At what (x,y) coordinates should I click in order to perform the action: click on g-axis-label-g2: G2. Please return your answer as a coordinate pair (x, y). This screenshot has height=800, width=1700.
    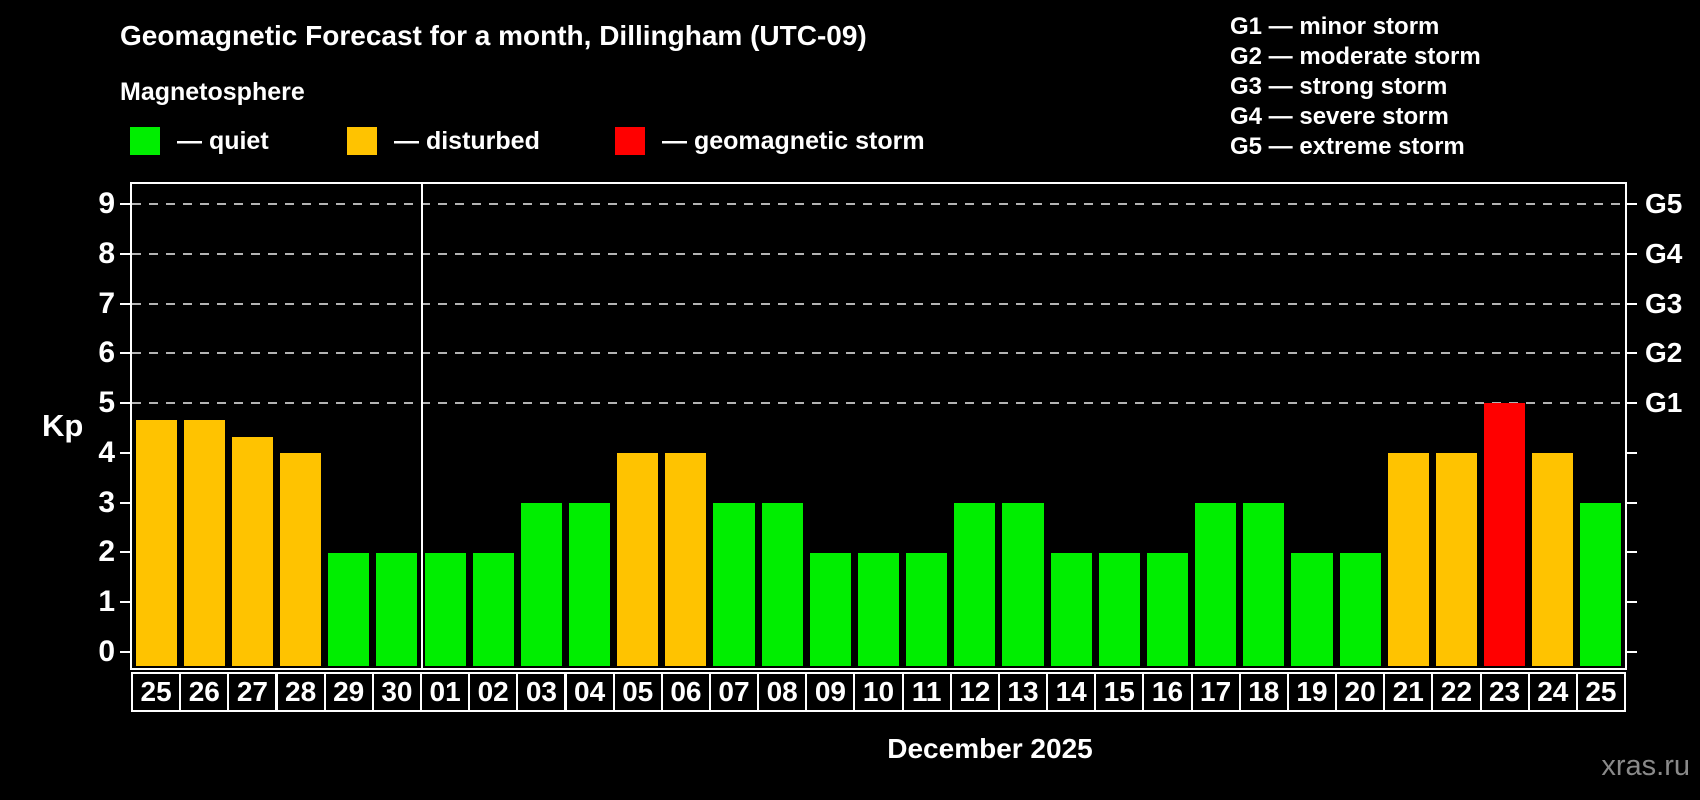
    Looking at the image, I should click on (1664, 353).